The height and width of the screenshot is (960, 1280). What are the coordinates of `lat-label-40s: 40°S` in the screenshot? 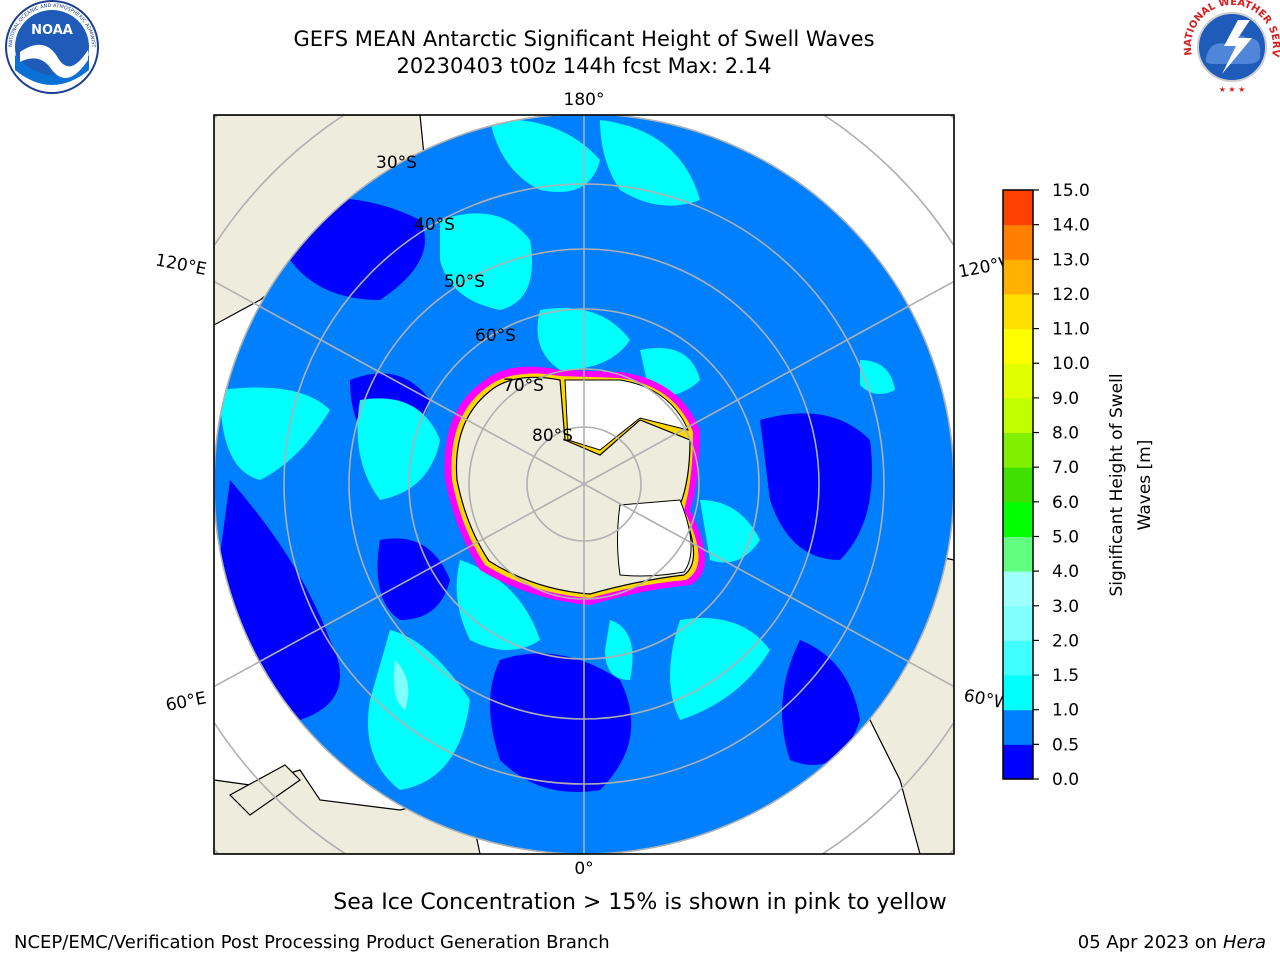 It's located at (434, 225).